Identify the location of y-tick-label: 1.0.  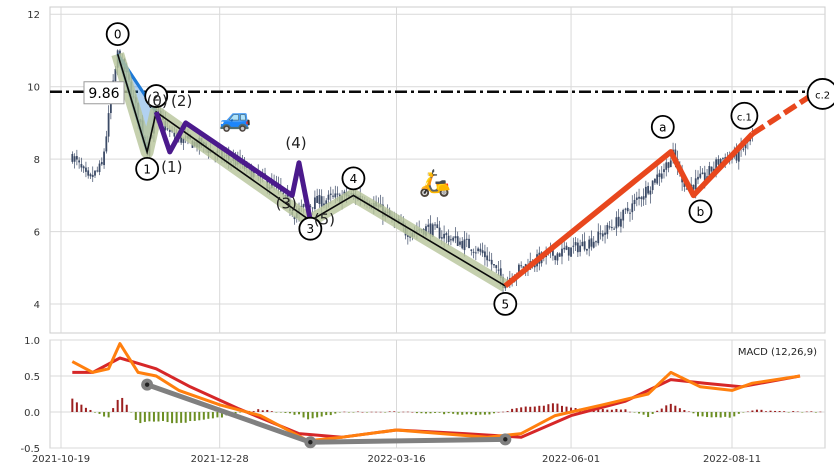
(32, 341).